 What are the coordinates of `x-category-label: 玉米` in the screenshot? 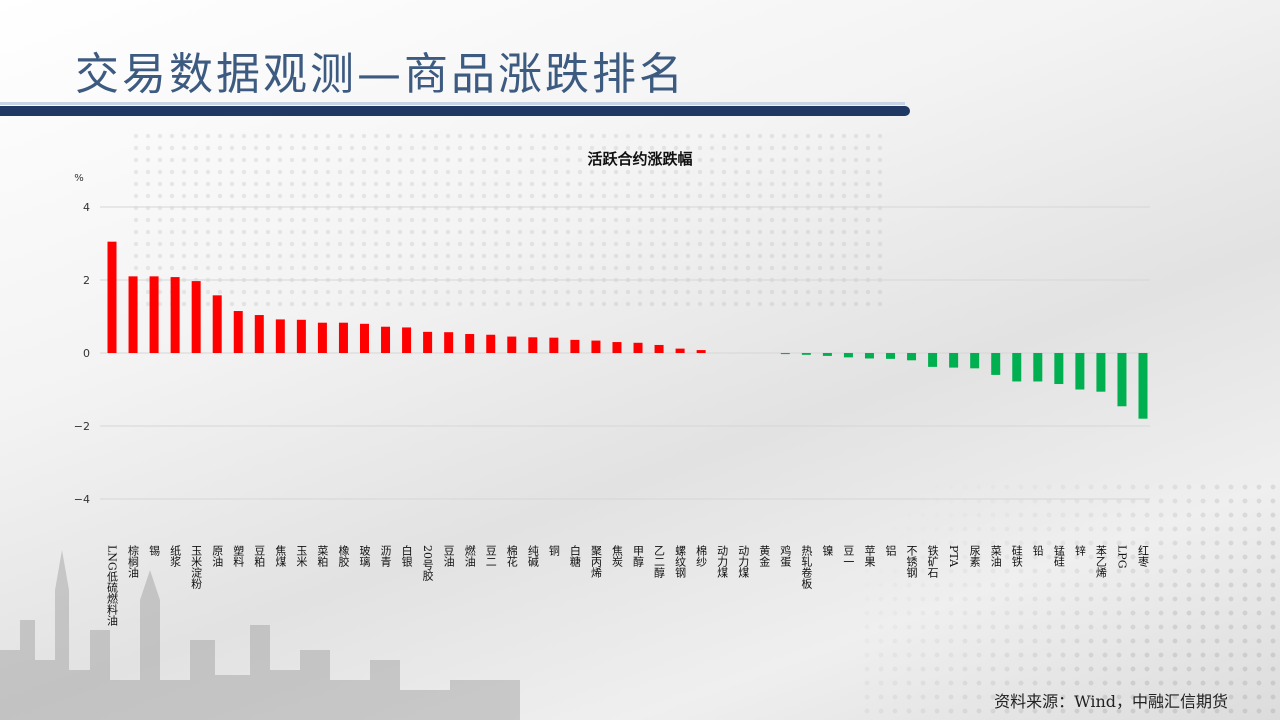 It's located at (301, 556).